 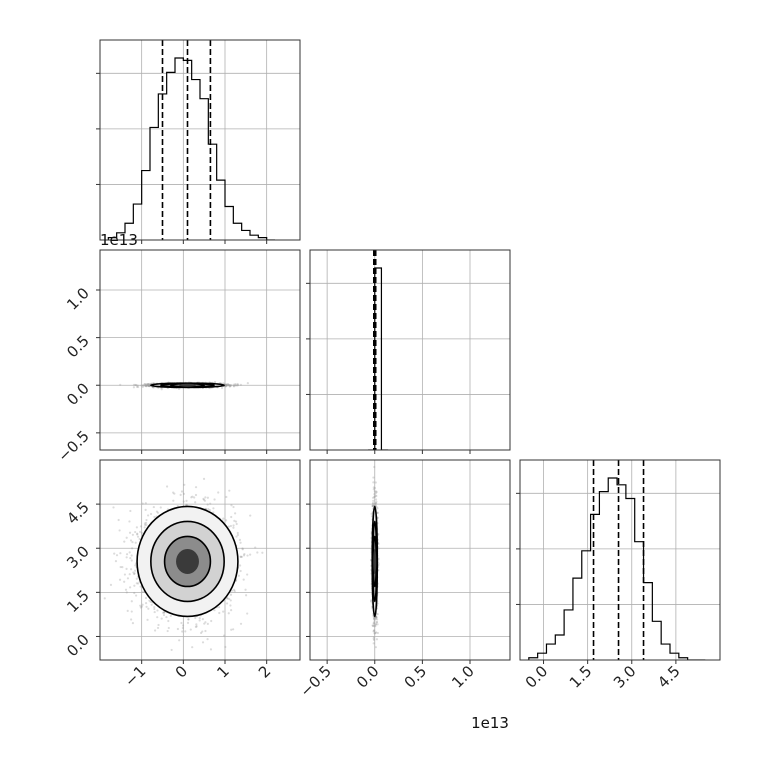 What do you see at coordinates (198, 141) in the screenshot?
I see `histogram-panel-p1` at bounding box center [198, 141].